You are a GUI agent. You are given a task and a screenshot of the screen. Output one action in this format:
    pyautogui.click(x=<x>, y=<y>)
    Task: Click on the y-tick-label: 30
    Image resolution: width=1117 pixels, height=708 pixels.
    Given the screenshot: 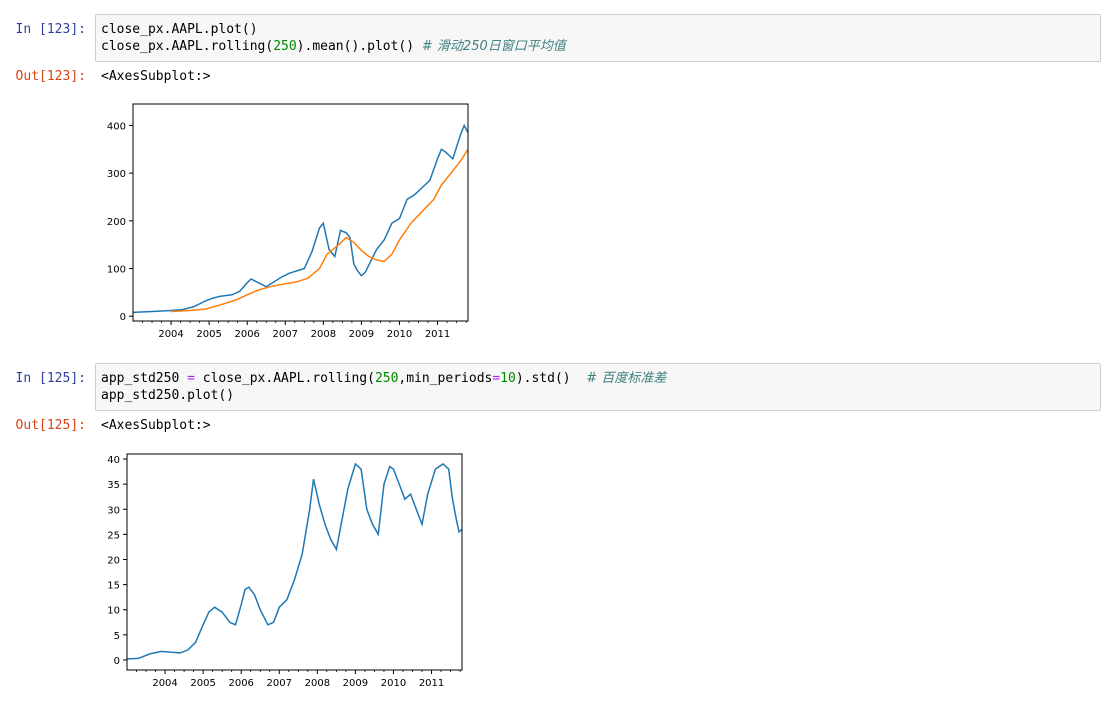 What is the action you would take?
    pyautogui.click(x=113, y=510)
    